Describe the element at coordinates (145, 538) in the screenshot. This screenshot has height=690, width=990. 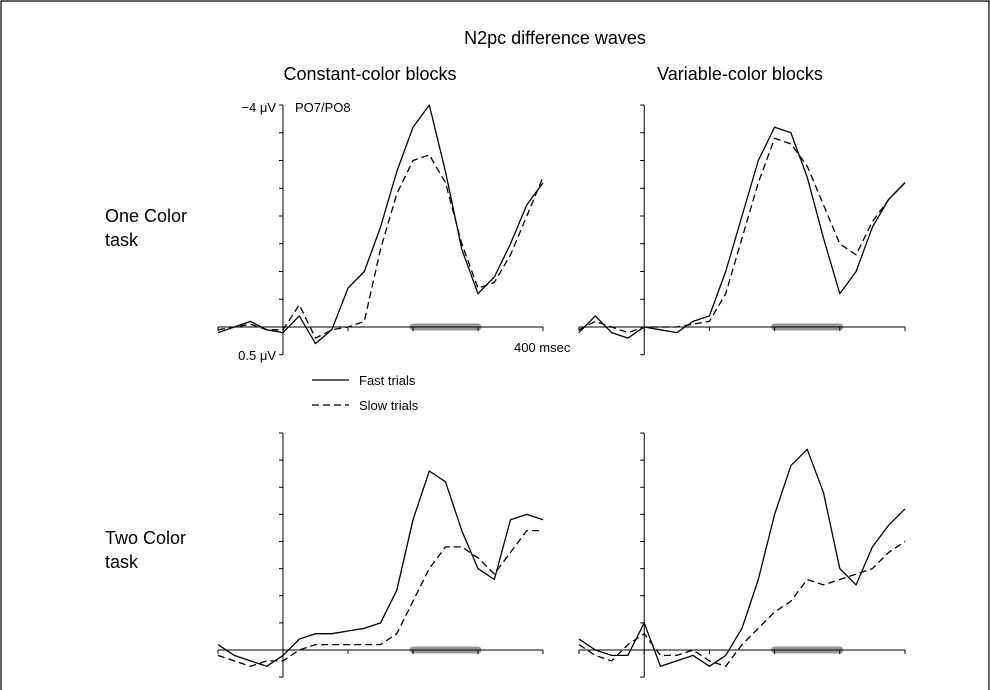
I see `row-title-two-color-line1: Two Color` at that location.